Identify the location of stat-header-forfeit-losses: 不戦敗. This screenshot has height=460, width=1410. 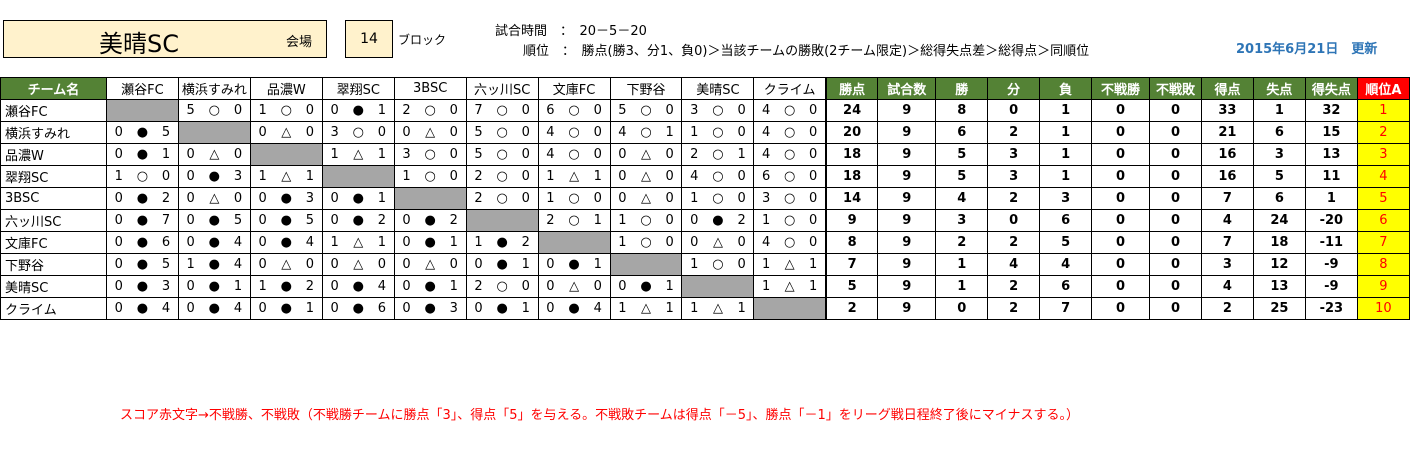
(1175, 88).